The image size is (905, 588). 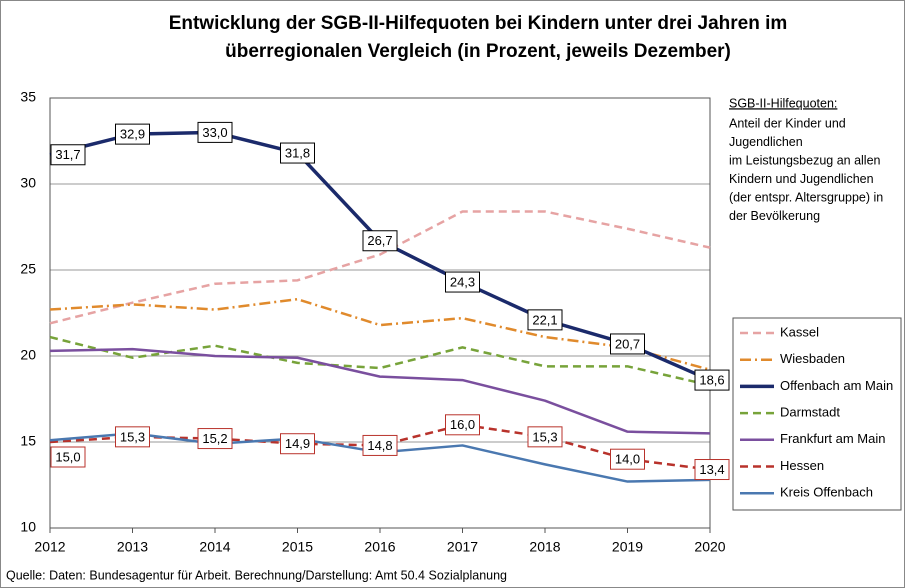 What do you see at coordinates (832, 438) in the screenshot?
I see `legend-label: Frankfurt am Main` at bounding box center [832, 438].